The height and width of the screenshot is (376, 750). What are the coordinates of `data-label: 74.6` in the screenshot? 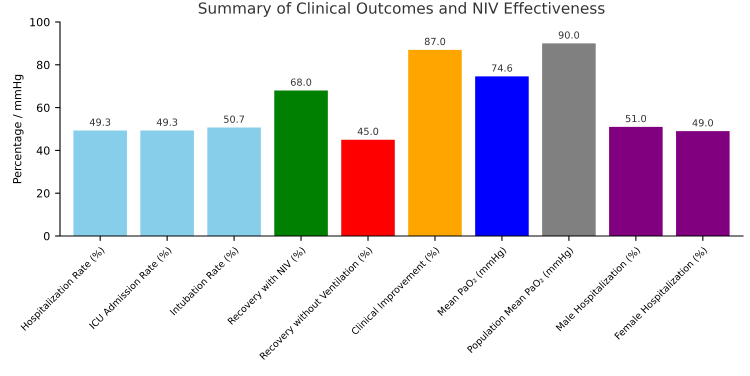 It's located at (502, 68).